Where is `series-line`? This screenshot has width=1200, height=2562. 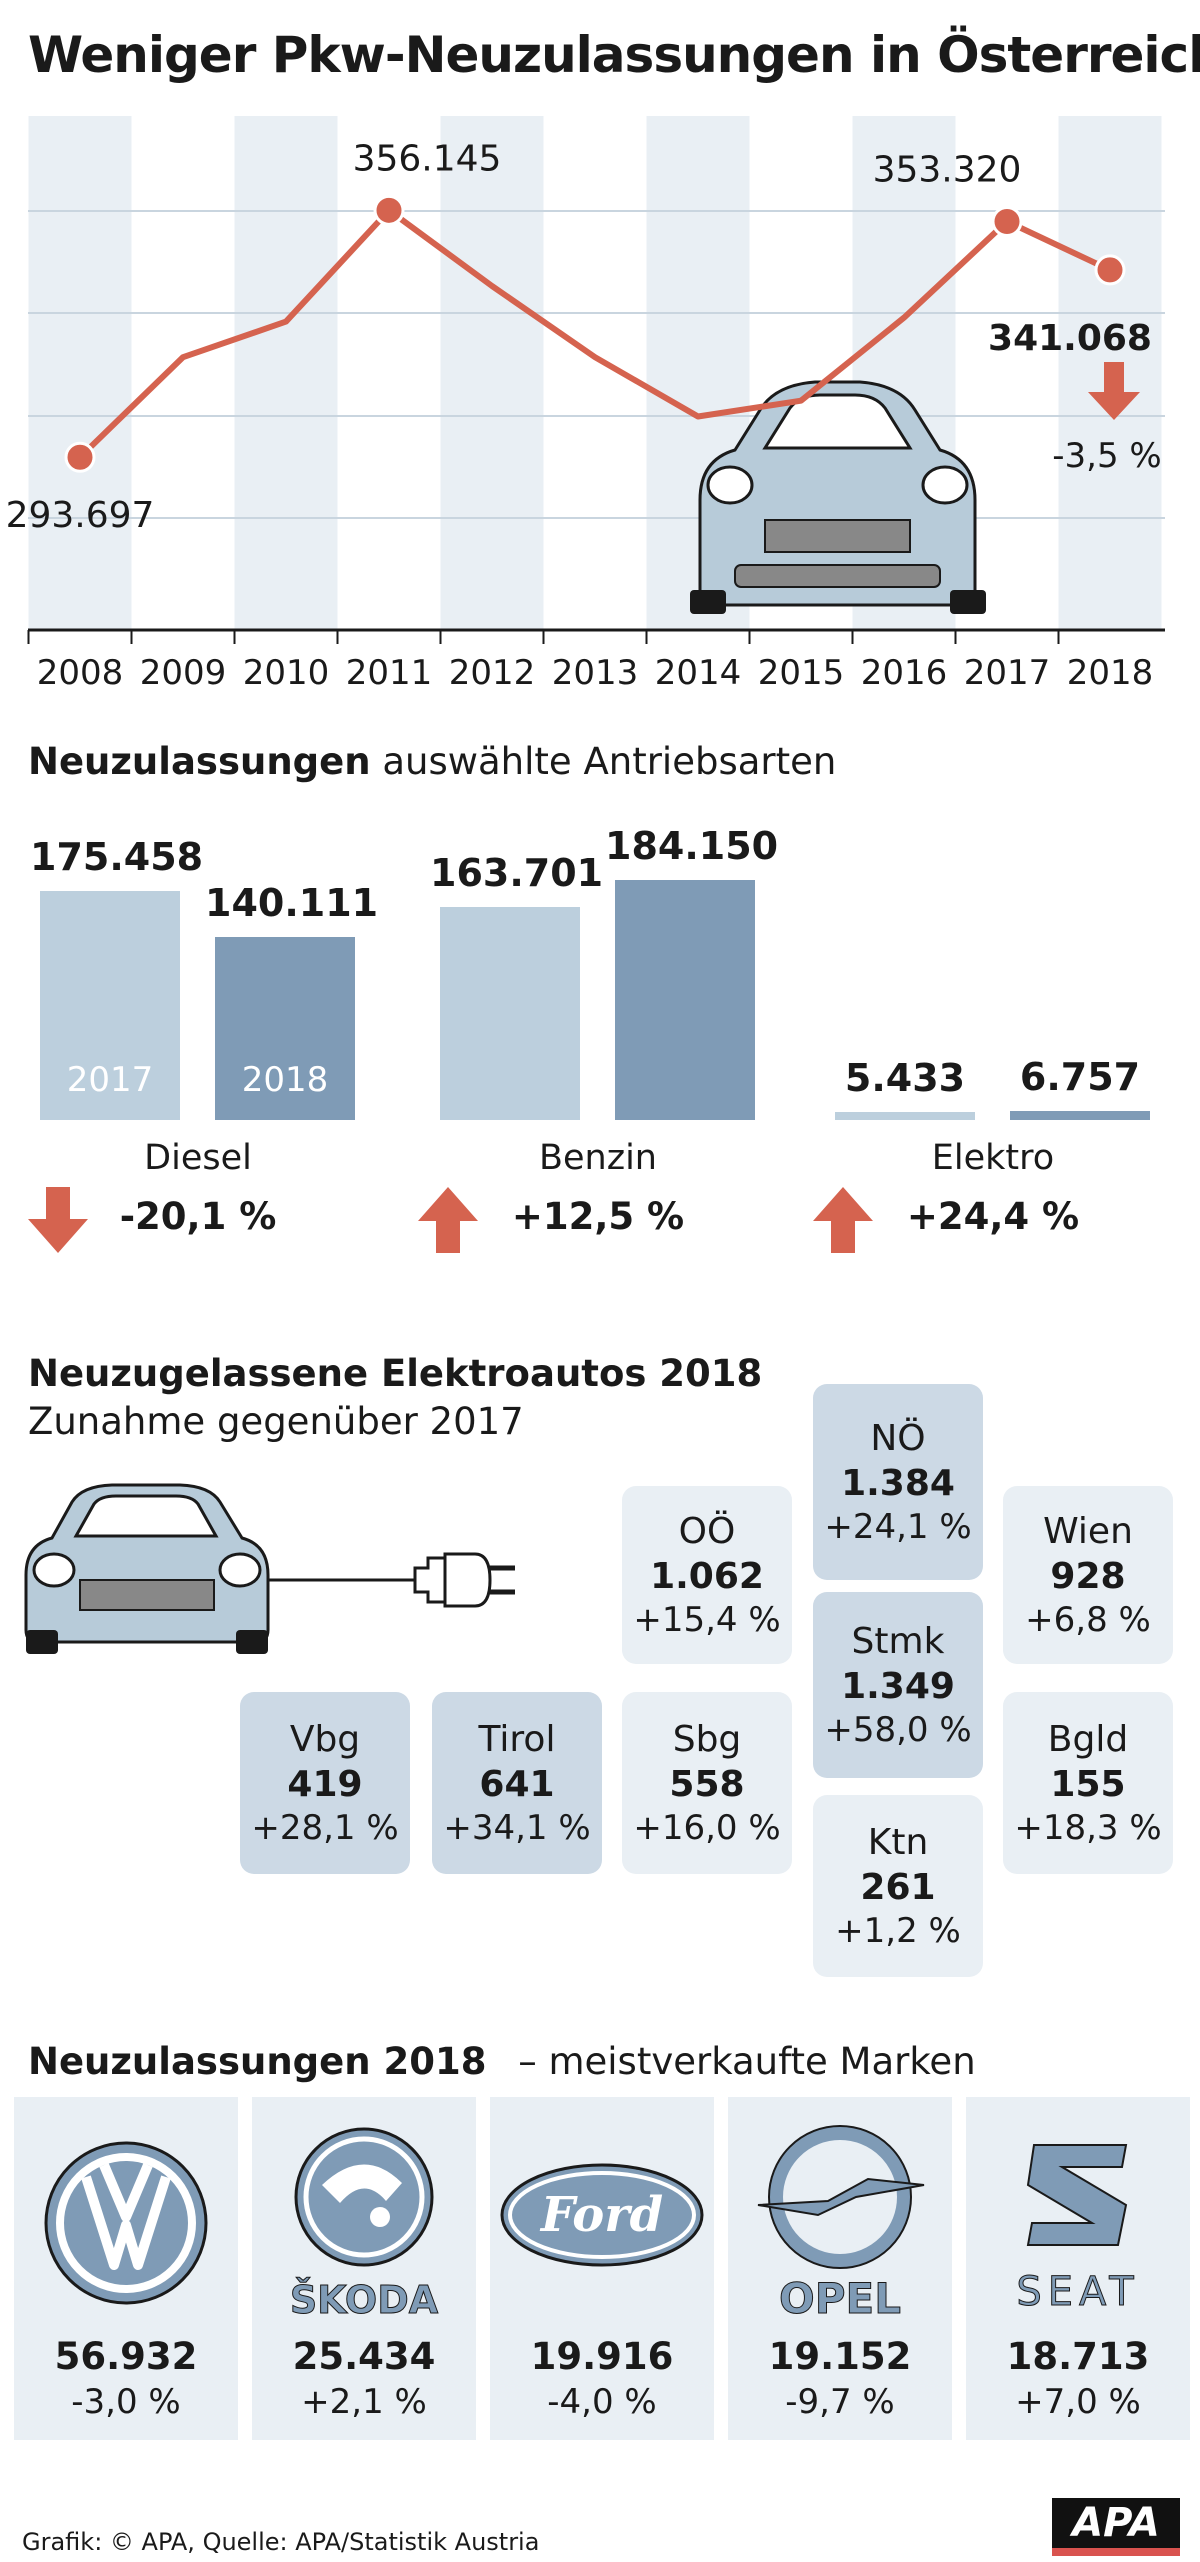
series-line is located at coordinates (594, 333).